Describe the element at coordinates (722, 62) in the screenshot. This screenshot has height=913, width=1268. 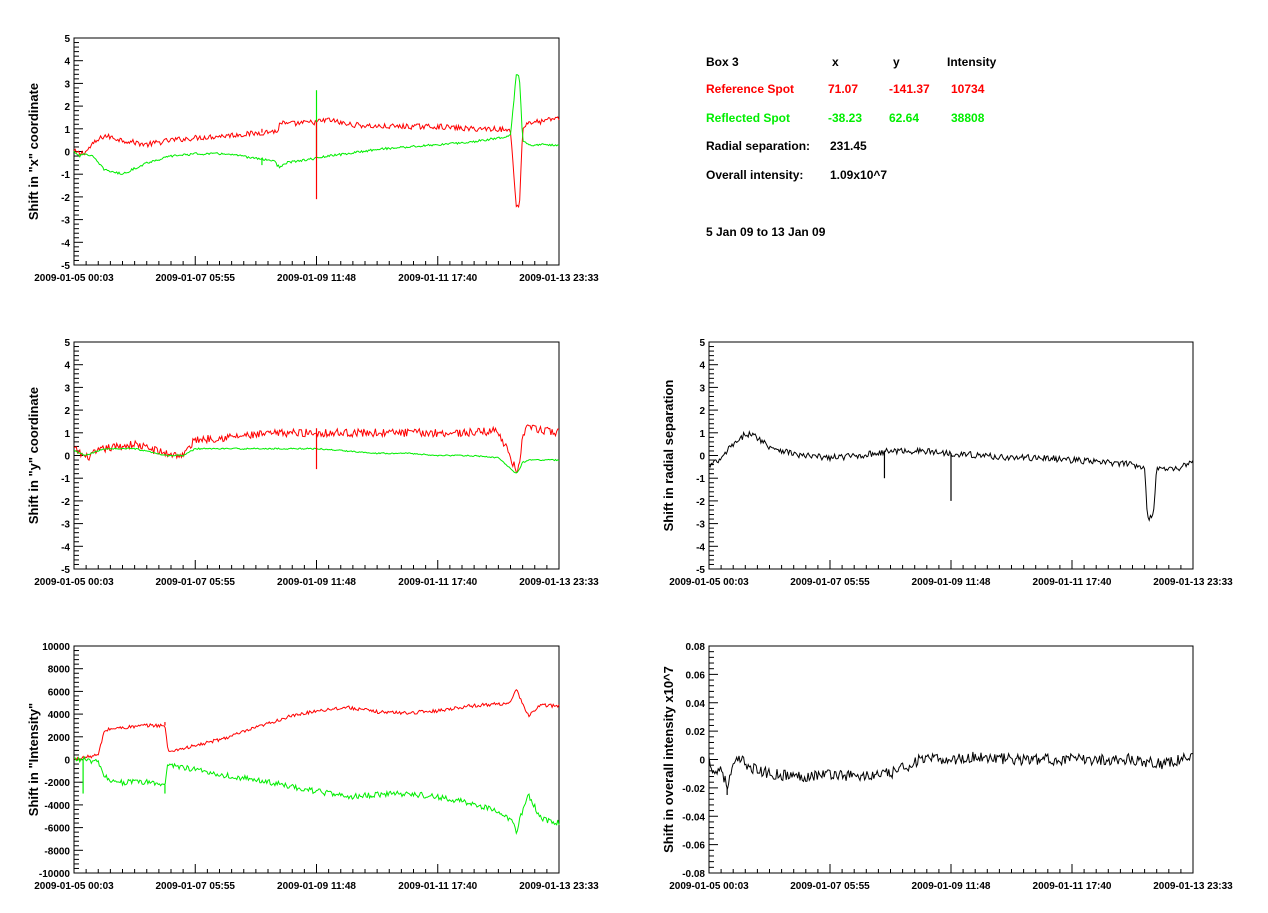
I see `box-label: Box 3` at that location.